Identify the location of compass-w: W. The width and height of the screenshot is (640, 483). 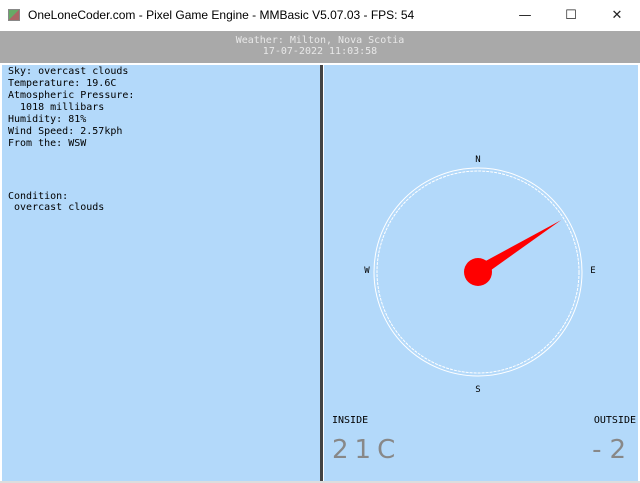
(367, 271).